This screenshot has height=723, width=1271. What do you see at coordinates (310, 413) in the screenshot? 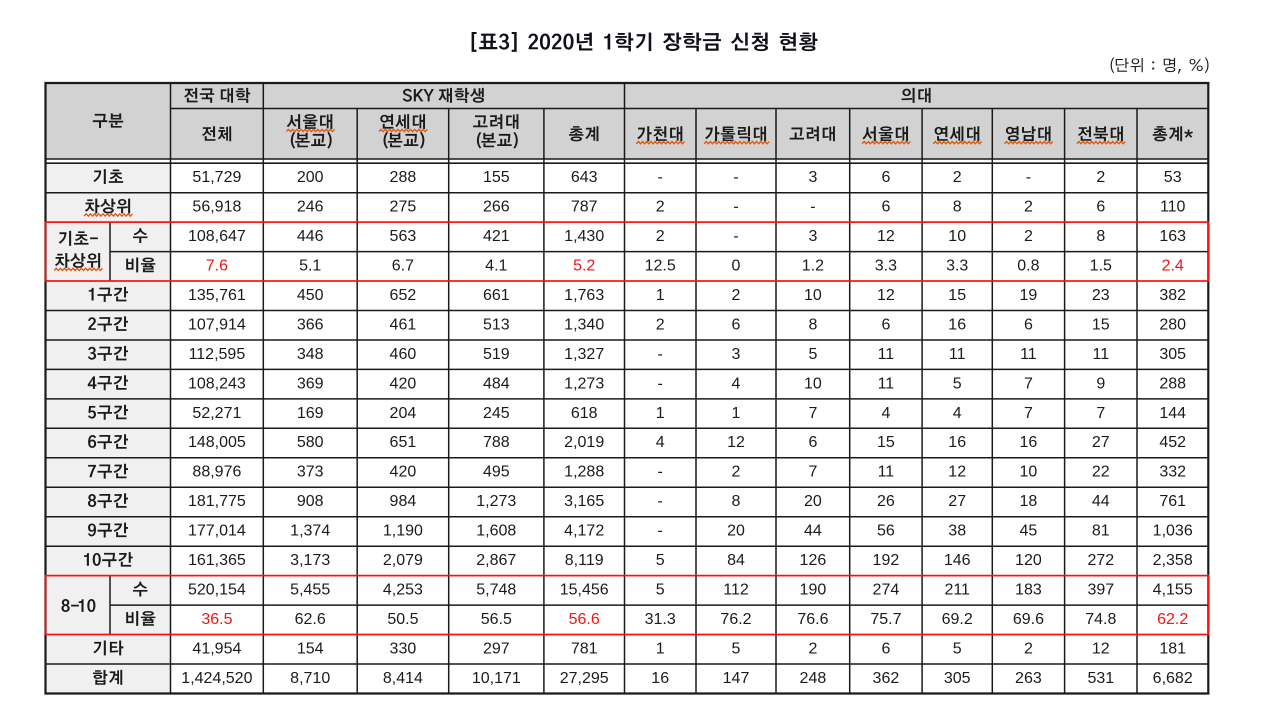
I see `svg-text: 169` at bounding box center [310, 413].